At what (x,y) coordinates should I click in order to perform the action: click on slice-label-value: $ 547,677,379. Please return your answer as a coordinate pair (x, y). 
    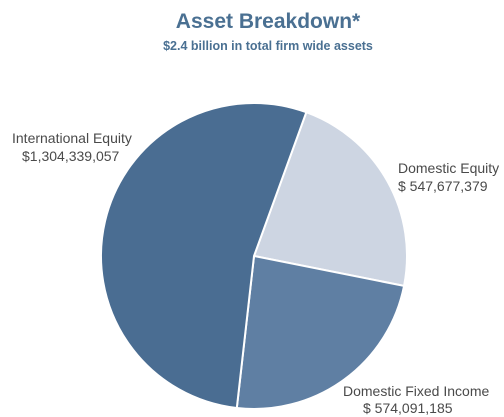
    Looking at the image, I should click on (443, 186).